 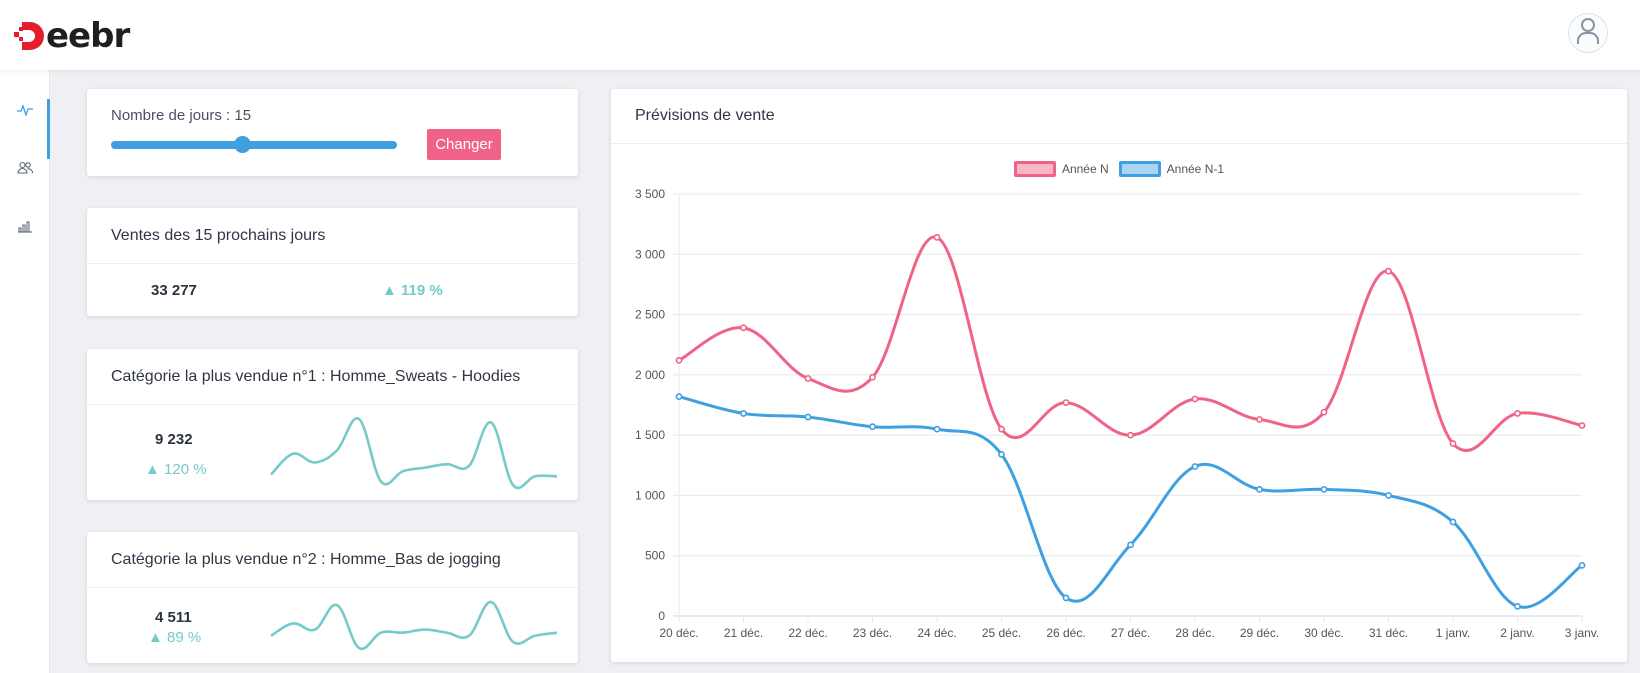 I want to click on x-tick-label: 31 déc., so click(x=1388, y=633).